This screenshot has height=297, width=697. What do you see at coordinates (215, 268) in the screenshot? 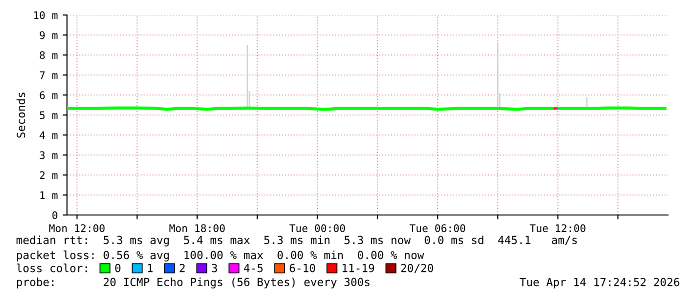
I see `legend-label: 3` at bounding box center [215, 268].